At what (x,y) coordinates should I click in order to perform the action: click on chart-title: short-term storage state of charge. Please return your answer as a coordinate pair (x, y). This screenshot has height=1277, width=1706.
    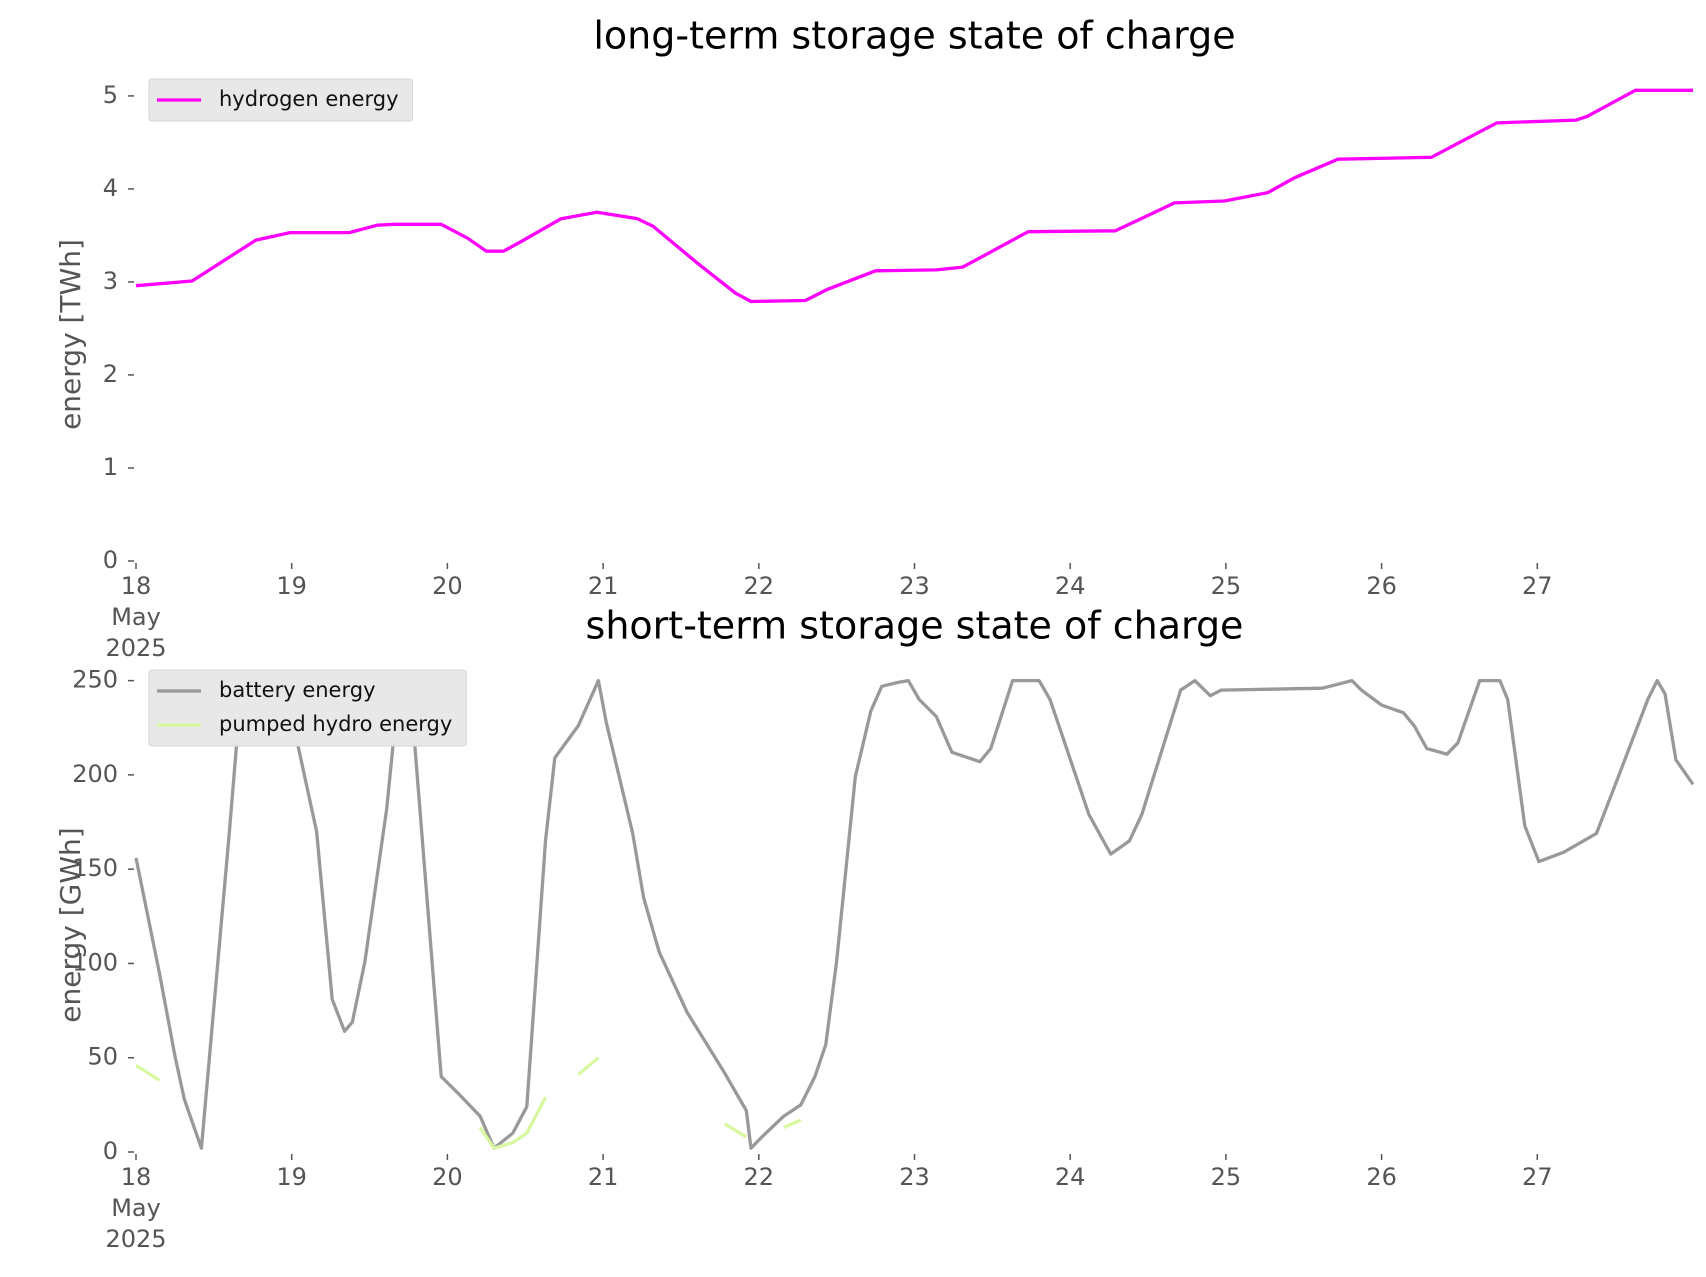
    Looking at the image, I should click on (915, 626).